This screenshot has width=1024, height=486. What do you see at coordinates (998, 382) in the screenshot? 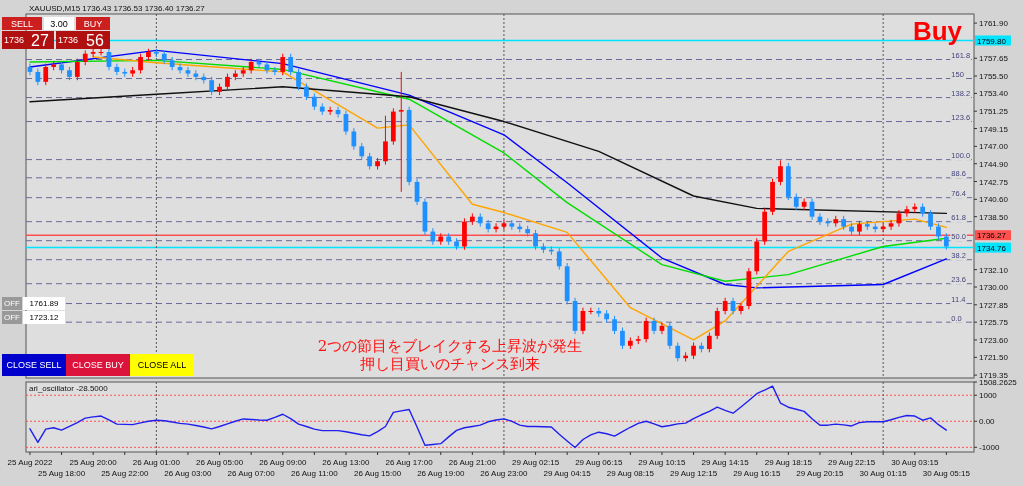
I see `y-tick-label: 1508.2625` at bounding box center [998, 382].